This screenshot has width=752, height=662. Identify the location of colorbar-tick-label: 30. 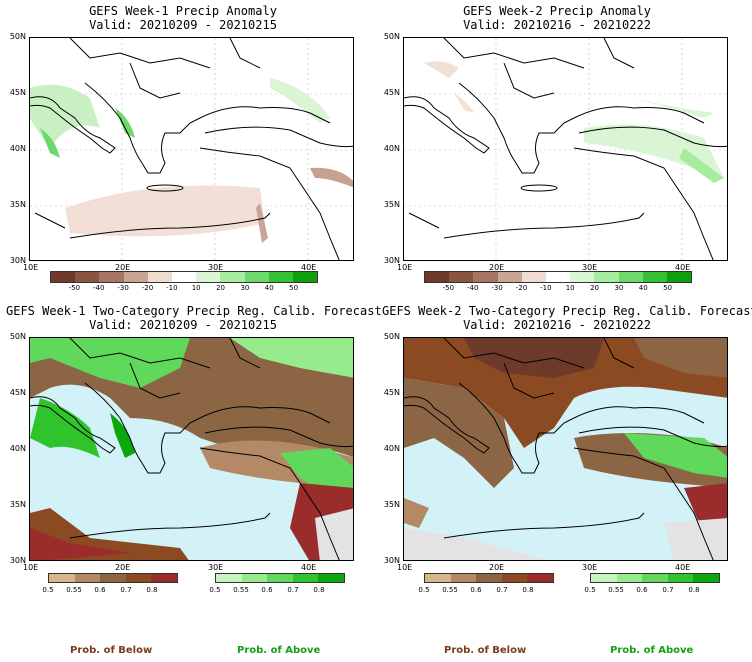
(619, 288).